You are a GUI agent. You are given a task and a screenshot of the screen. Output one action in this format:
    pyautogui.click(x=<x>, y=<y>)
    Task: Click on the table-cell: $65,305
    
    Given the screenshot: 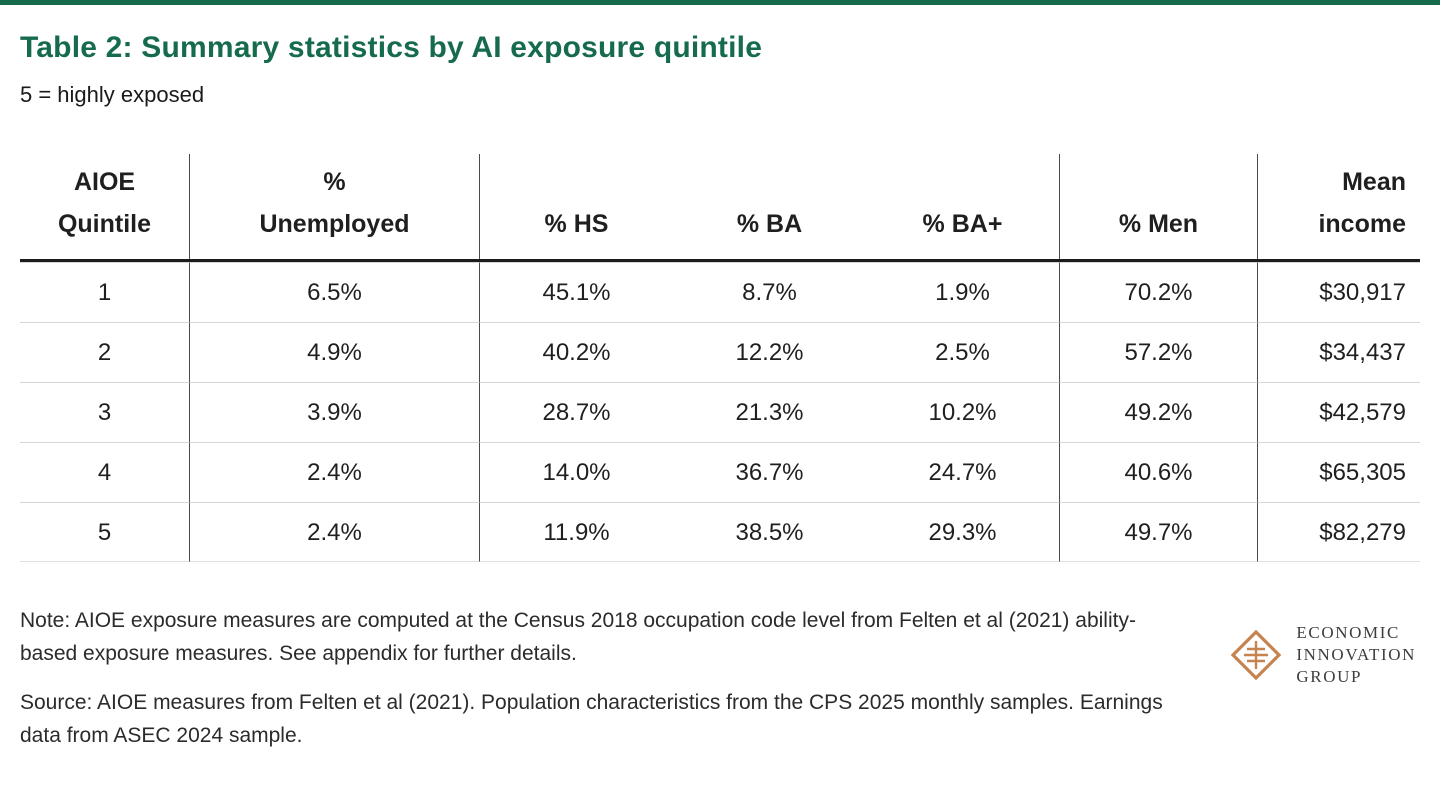 What is the action you would take?
    pyautogui.click(x=1339, y=472)
    